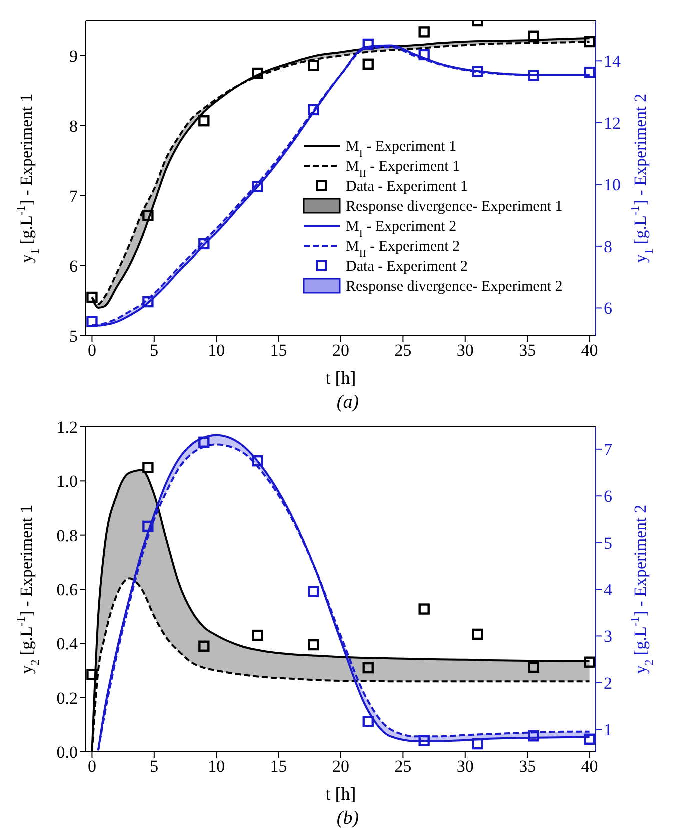 This screenshot has width=676, height=834. What do you see at coordinates (454, 207) in the screenshot?
I see `legend-label: Response divergence- Experiment 1` at bounding box center [454, 207].